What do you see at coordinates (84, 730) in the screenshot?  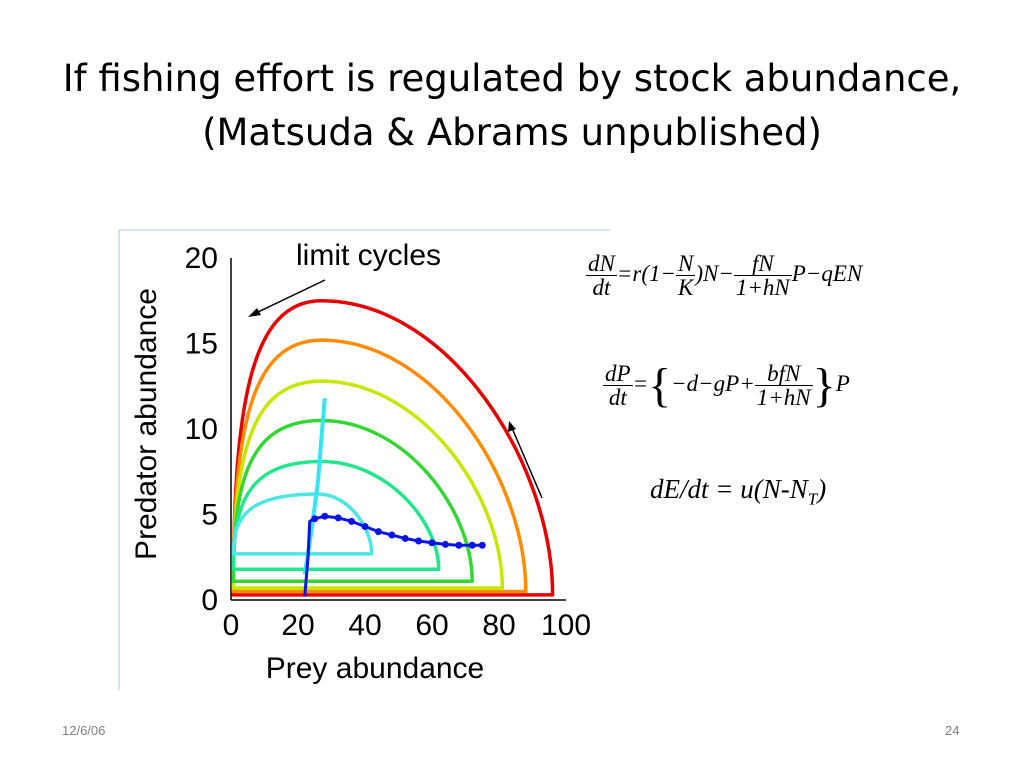 I see `slide-date: 12/6/06` at bounding box center [84, 730].